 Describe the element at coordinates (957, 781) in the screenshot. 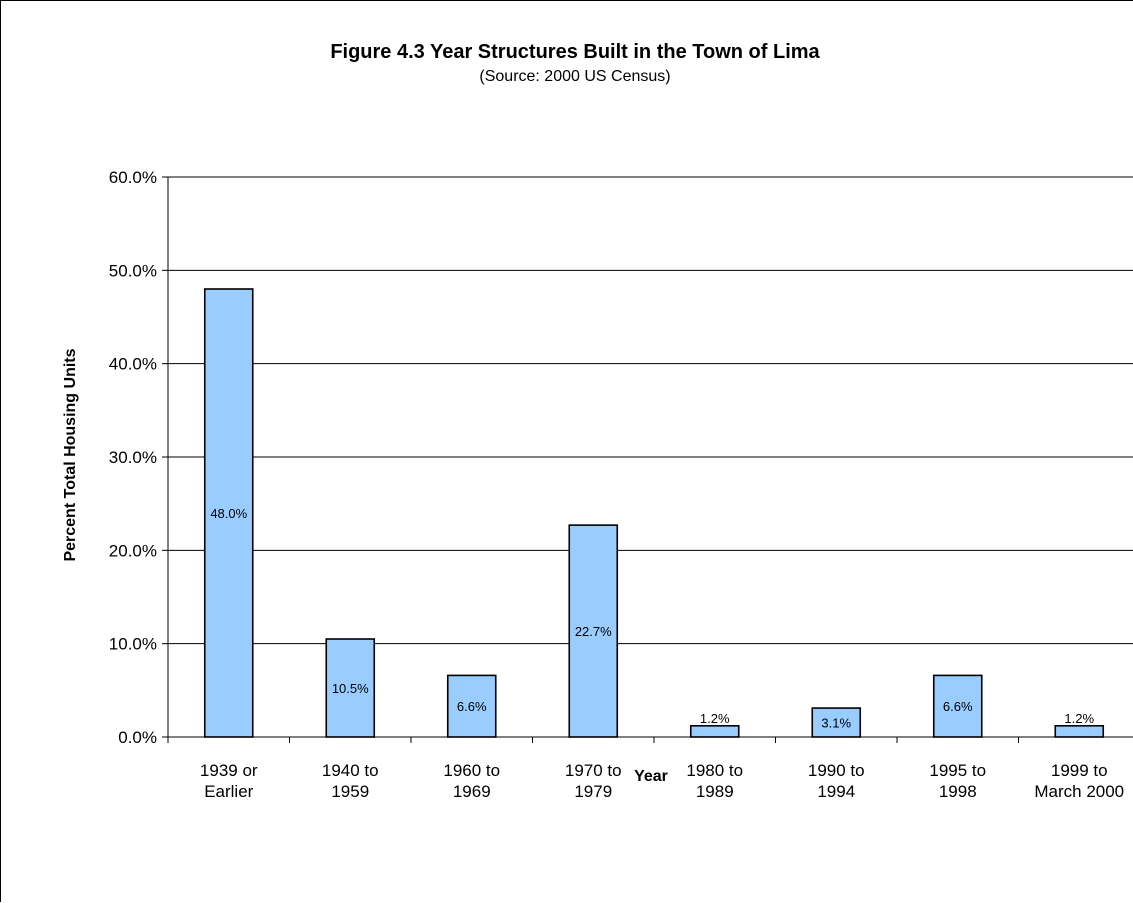

I see `x-tick-label: 1995 to 1998` at that location.